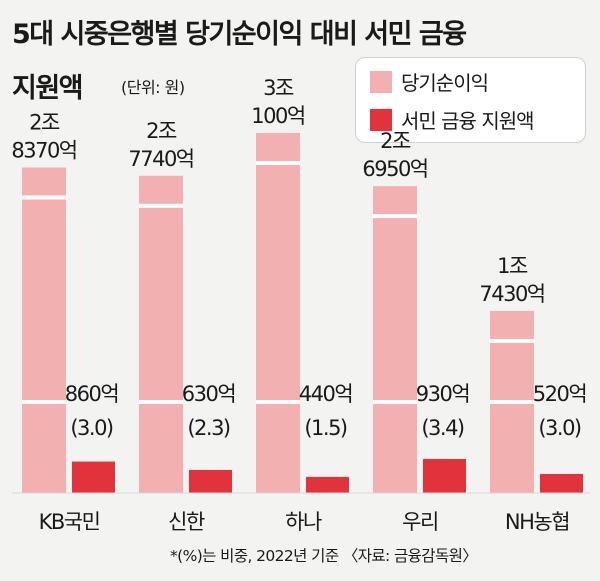  Describe the element at coordinates (278, 88) in the screenshot. I see `net-income-label: 3조` at that location.